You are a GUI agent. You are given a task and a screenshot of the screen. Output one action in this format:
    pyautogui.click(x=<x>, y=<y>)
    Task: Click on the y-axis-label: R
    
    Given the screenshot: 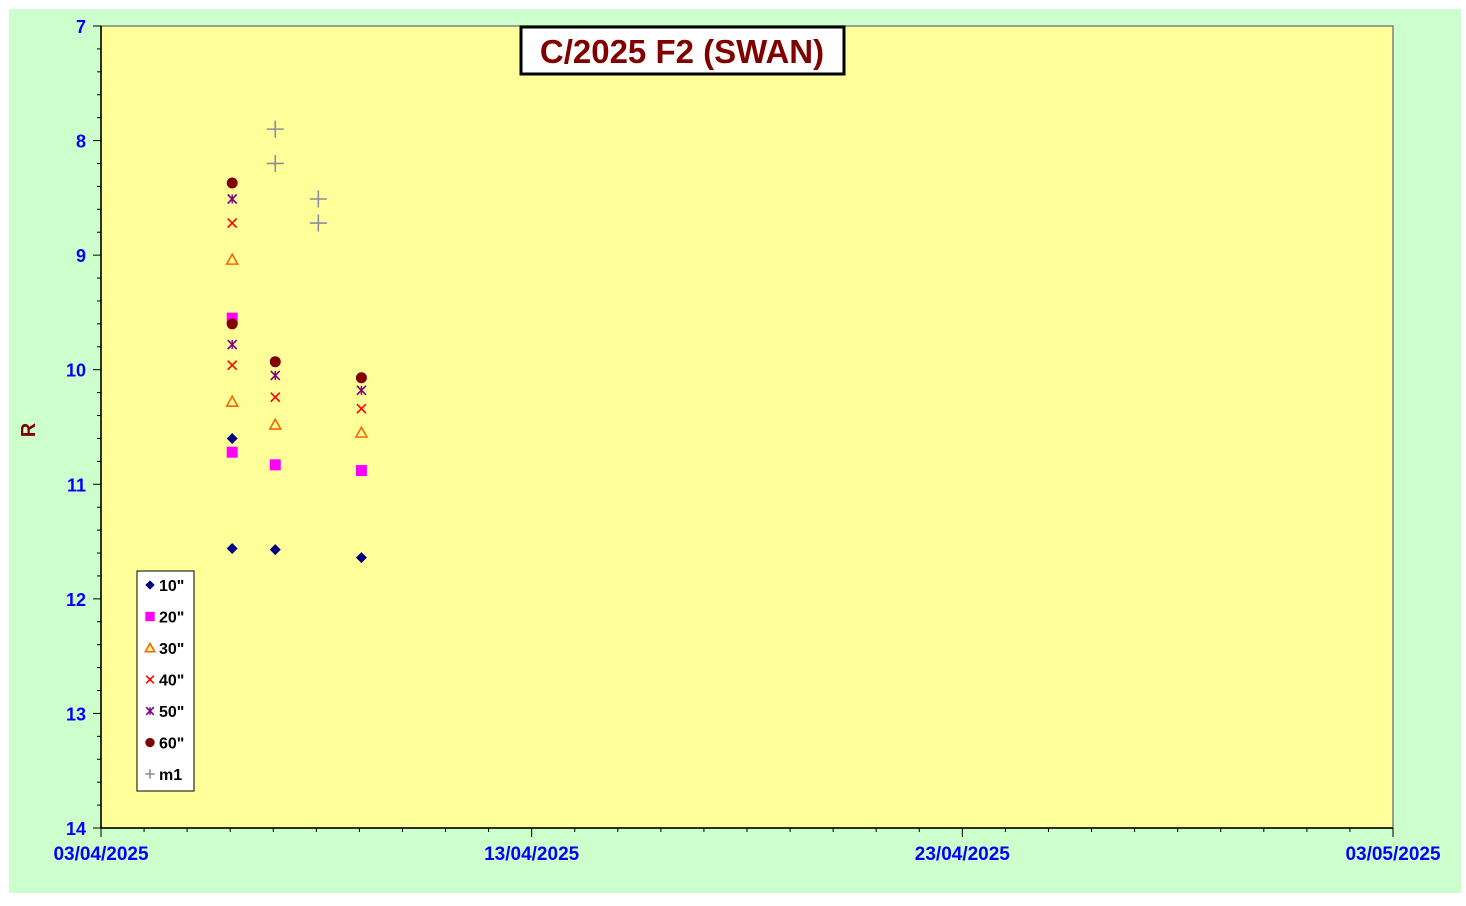 What is the action you would take?
    pyautogui.click(x=29, y=429)
    